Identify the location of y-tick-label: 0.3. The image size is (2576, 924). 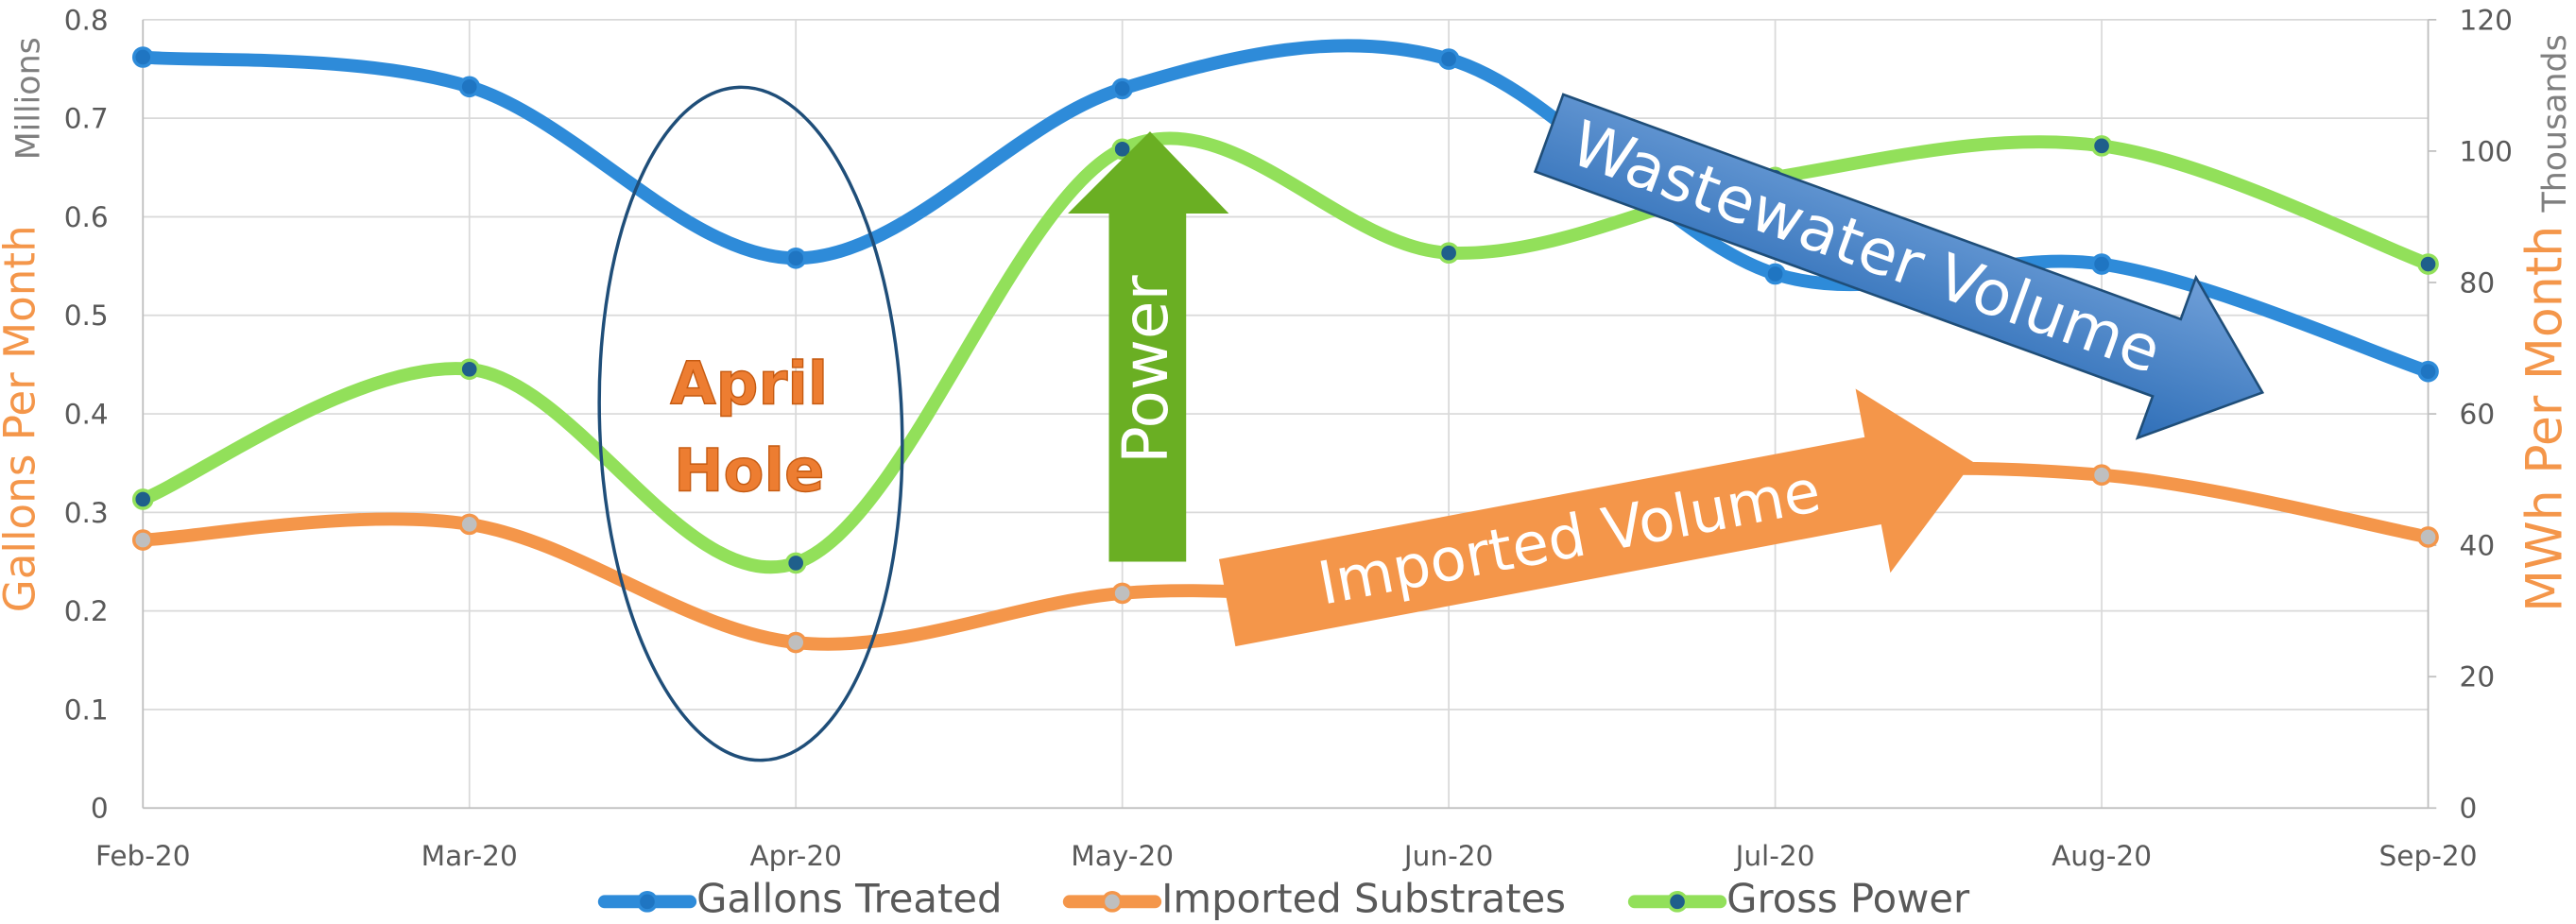
(86, 513).